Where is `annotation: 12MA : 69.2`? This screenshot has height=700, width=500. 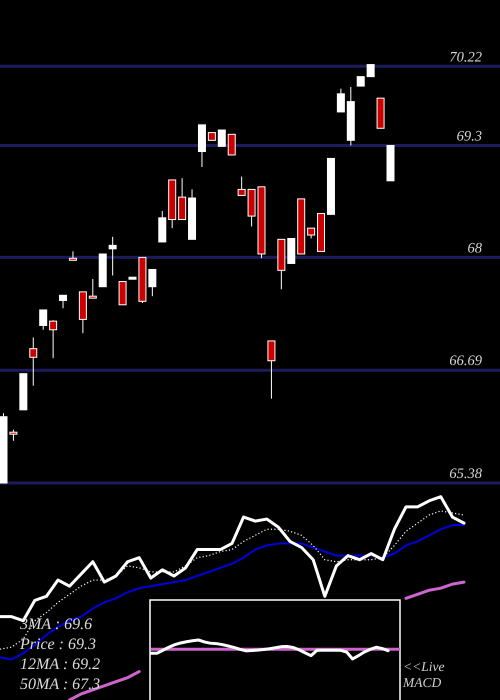 annotation: 12MA : 69.2 is located at coordinates (60, 664).